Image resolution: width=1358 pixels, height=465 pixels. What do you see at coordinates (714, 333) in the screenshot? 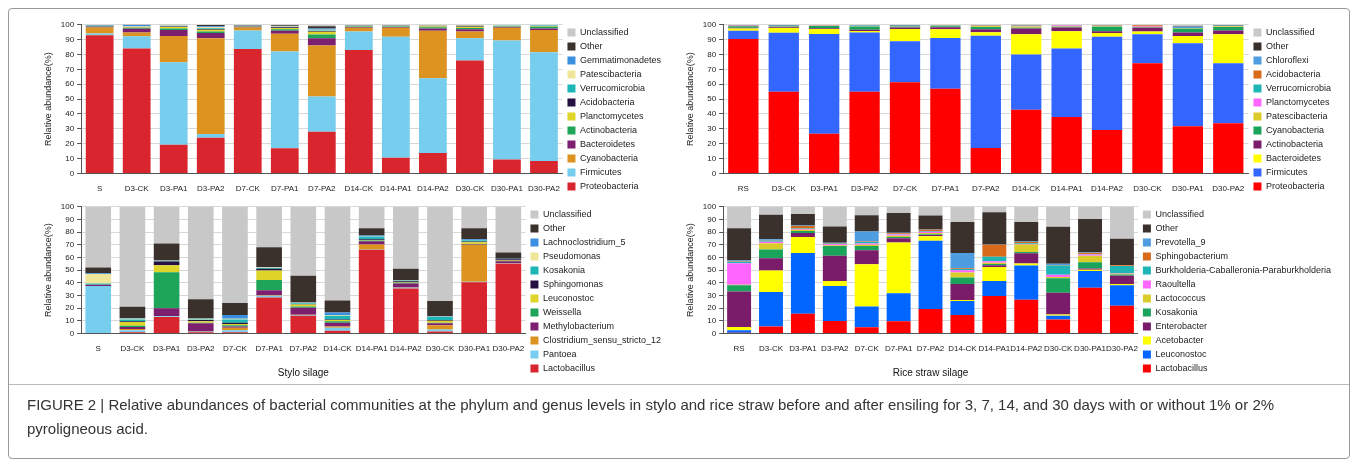
I see `y-tick-label: 0` at bounding box center [714, 333].